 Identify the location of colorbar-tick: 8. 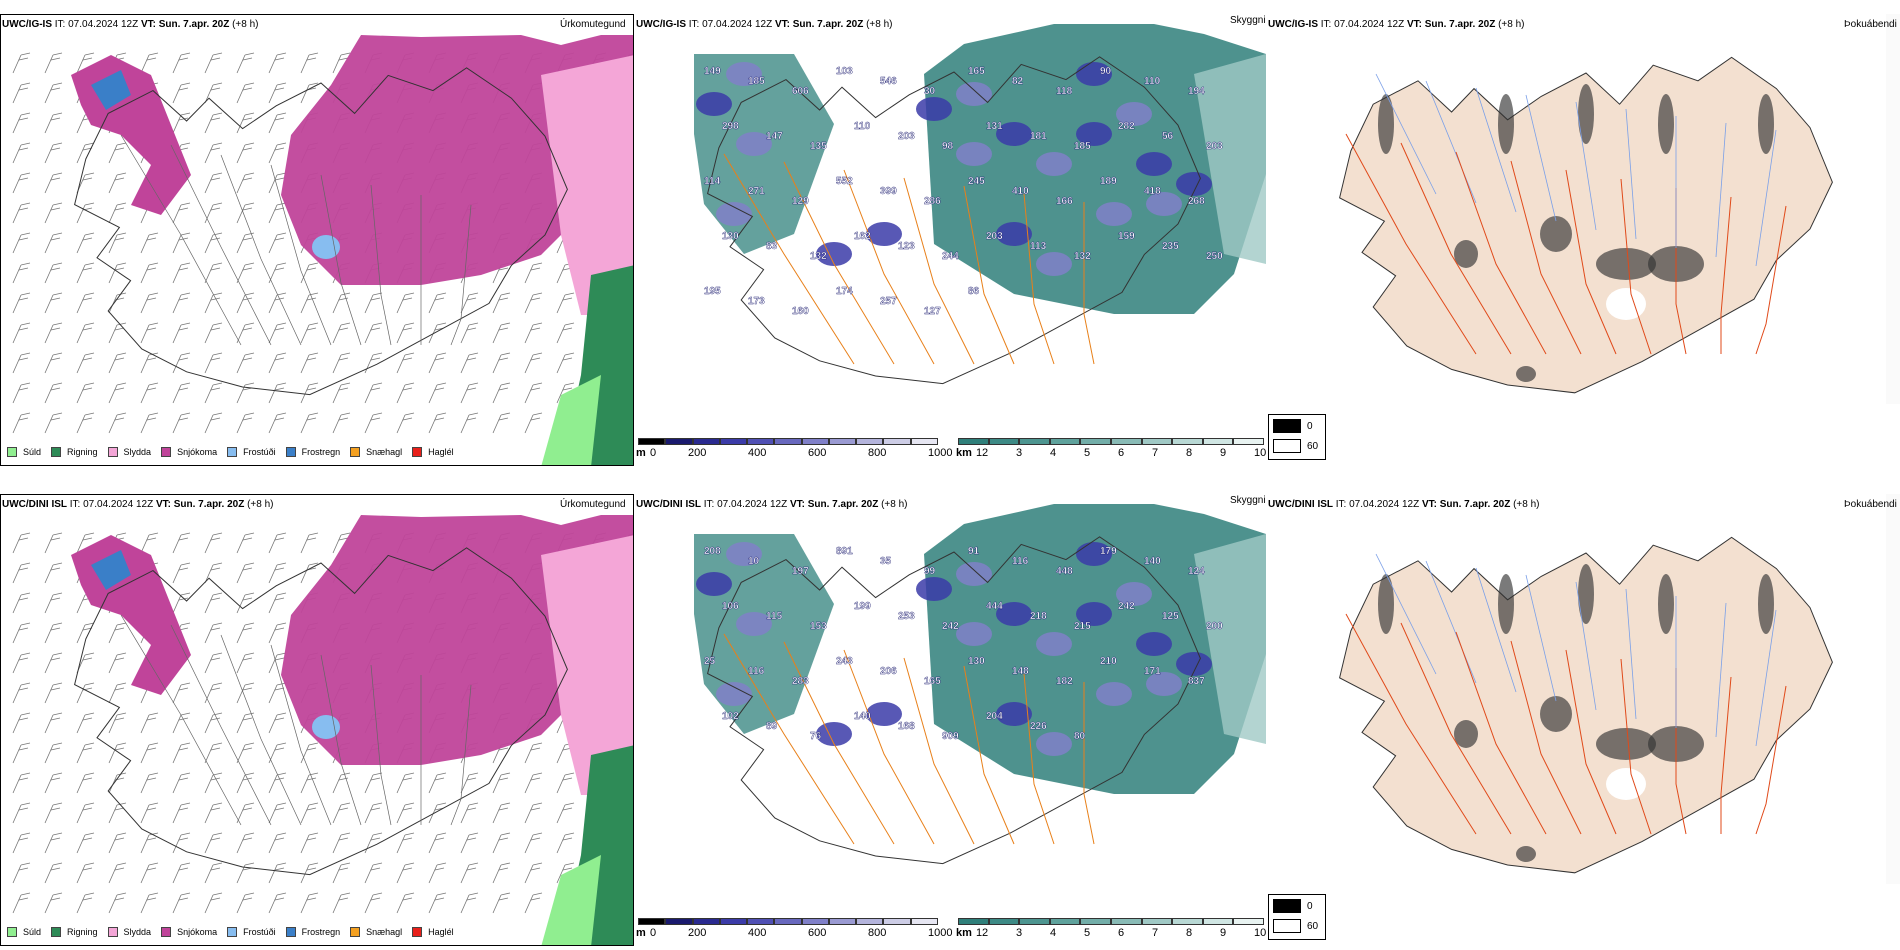
(1189, 453).